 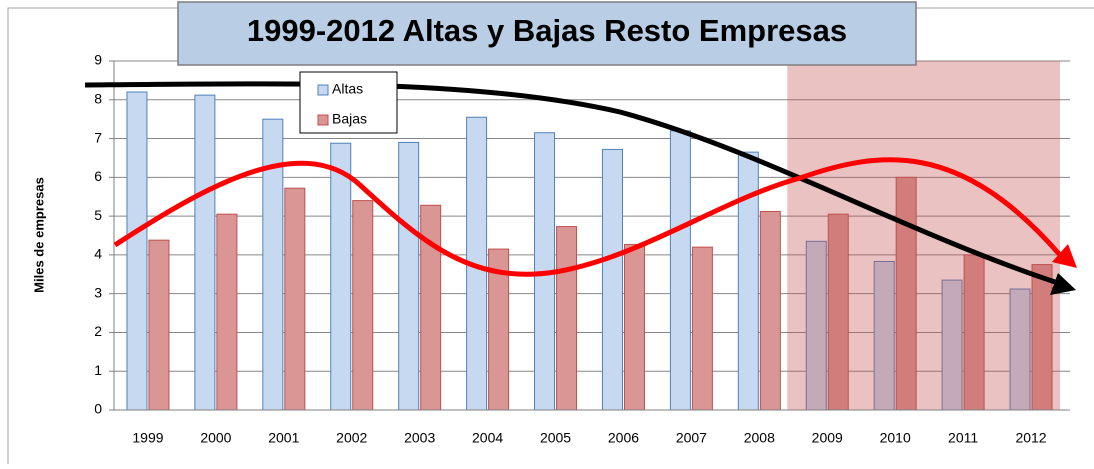 I want to click on y-tick-label: 4, so click(x=98, y=254).